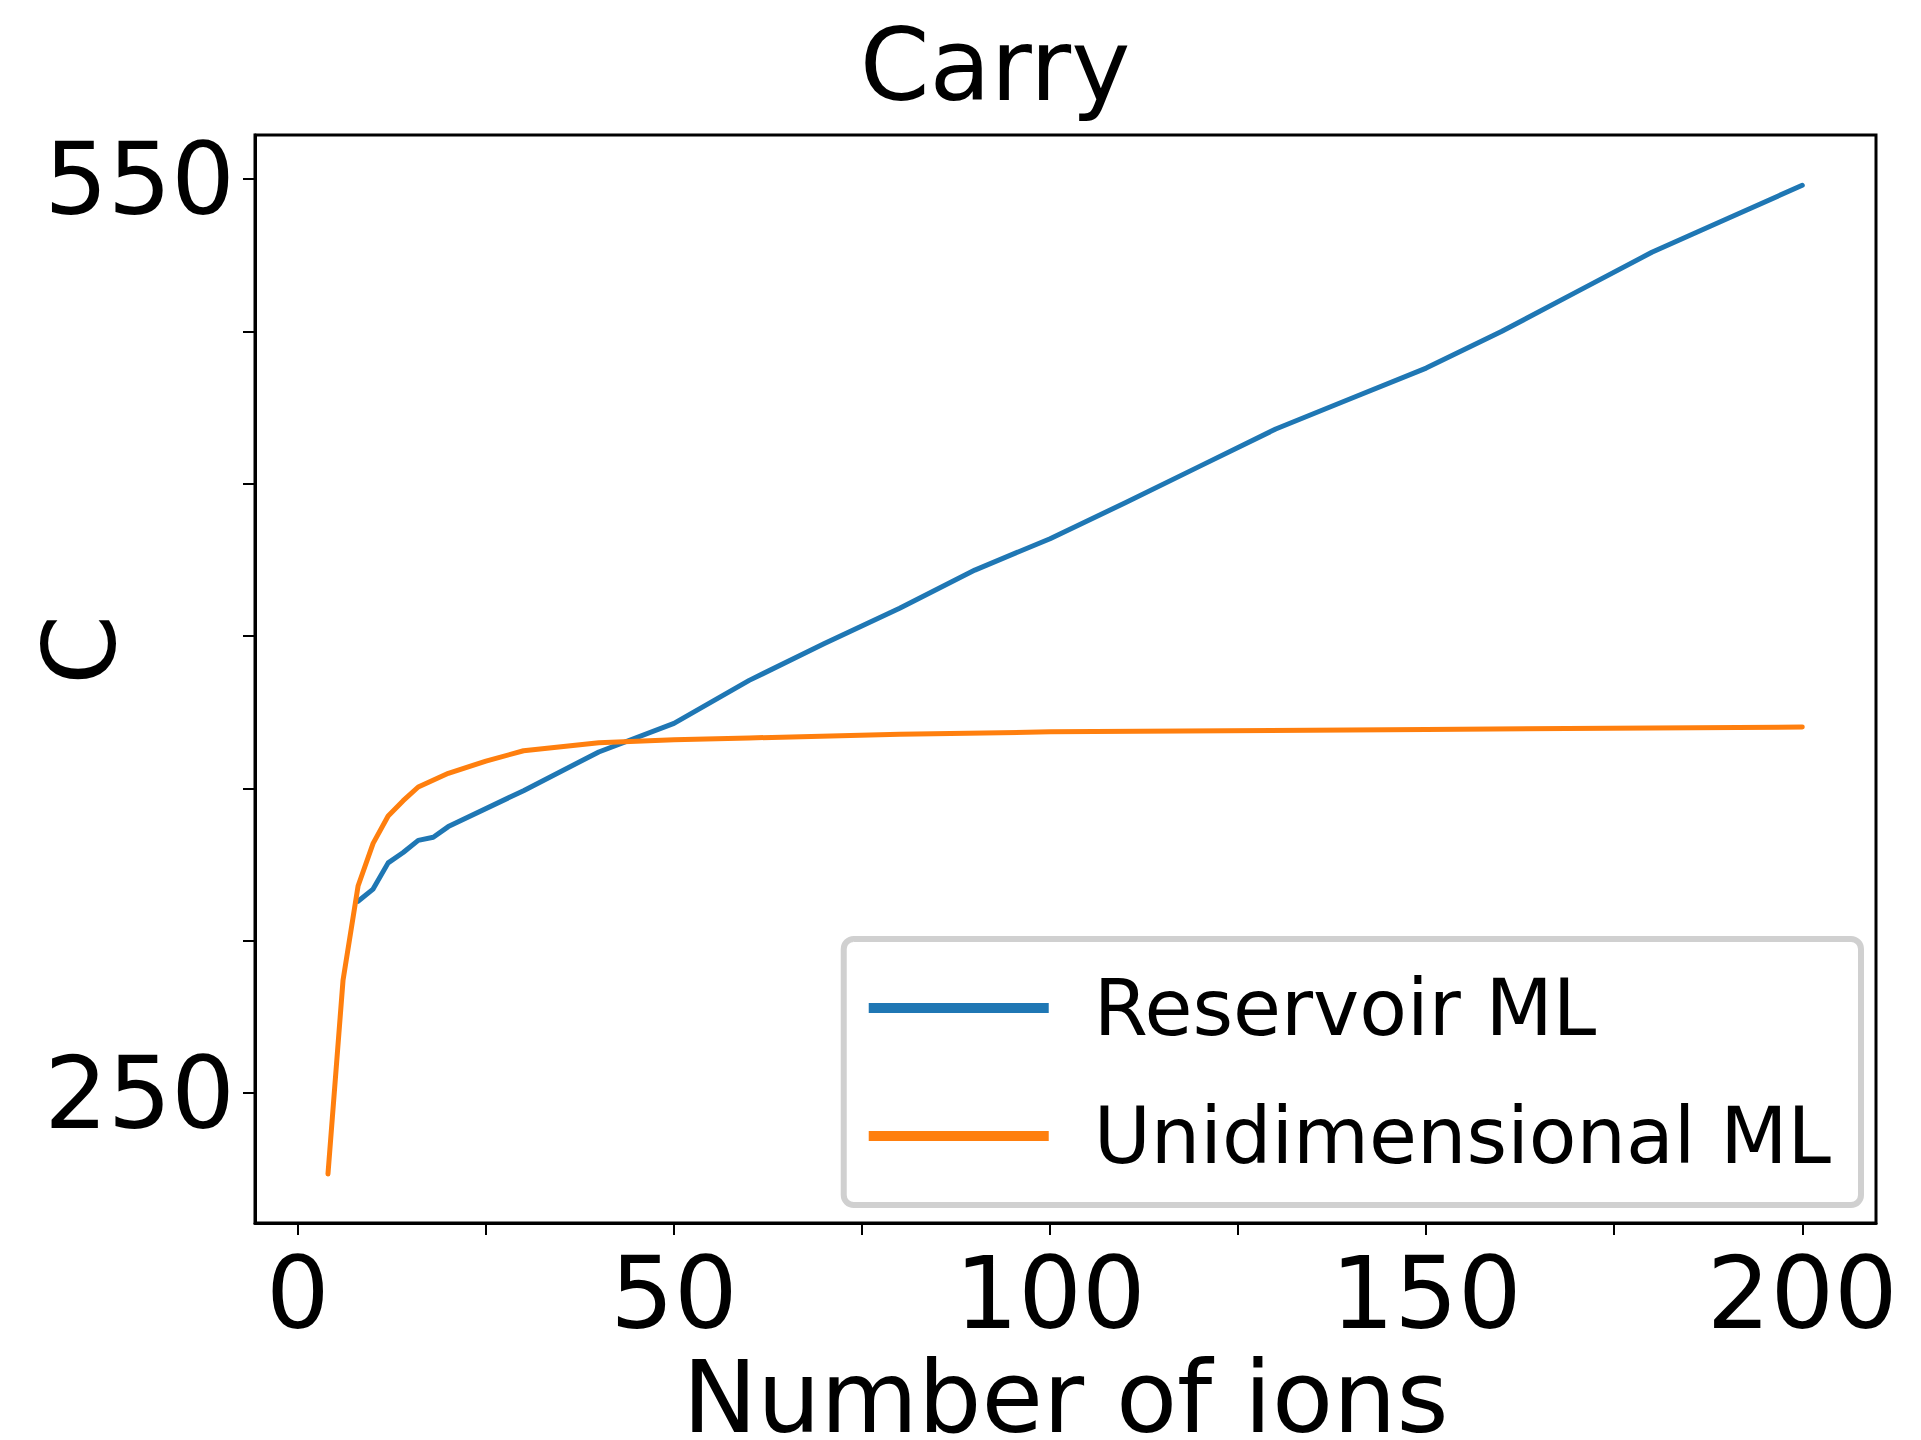 Image resolution: width=1921 pixels, height=1440 pixels. What do you see at coordinates (1802, 1293) in the screenshot?
I see `x-tick-label: 200` at bounding box center [1802, 1293].